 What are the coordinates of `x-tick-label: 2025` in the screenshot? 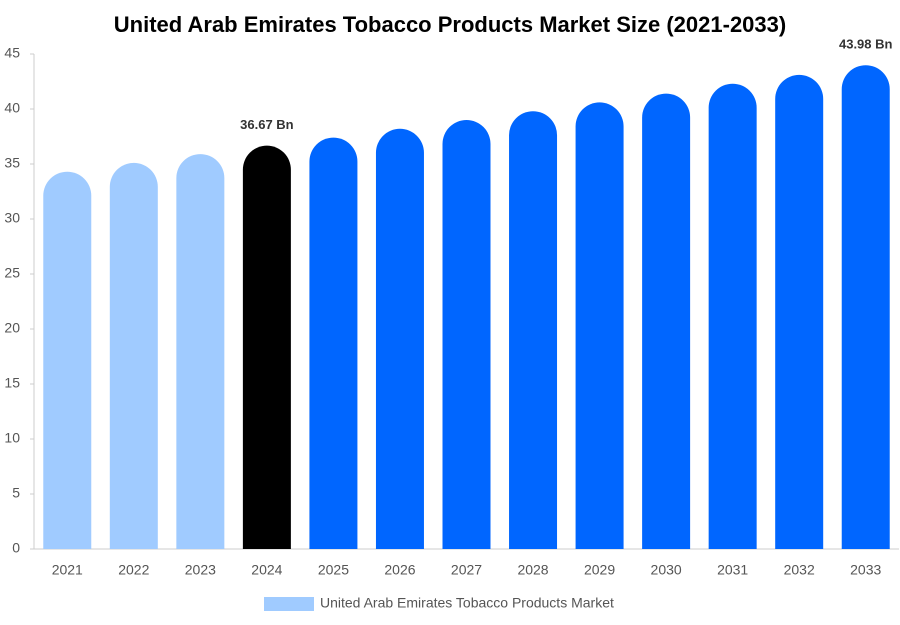 It's located at (333, 570).